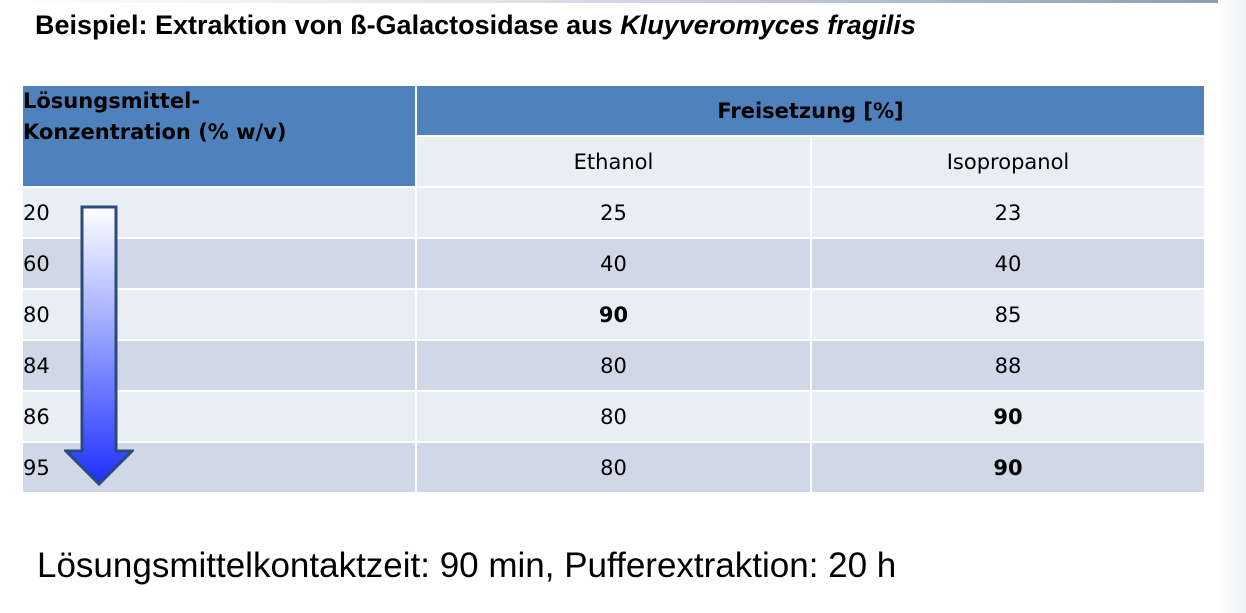  I want to click on table-row: 86 80 90, so click(613, 416).